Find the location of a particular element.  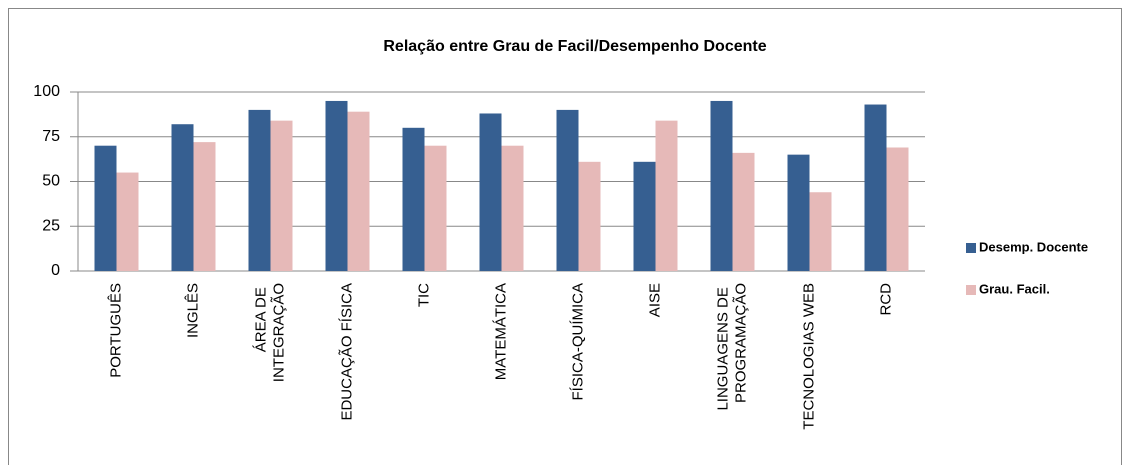

x-tick-label: AISE is located at coordinates (654, 300).